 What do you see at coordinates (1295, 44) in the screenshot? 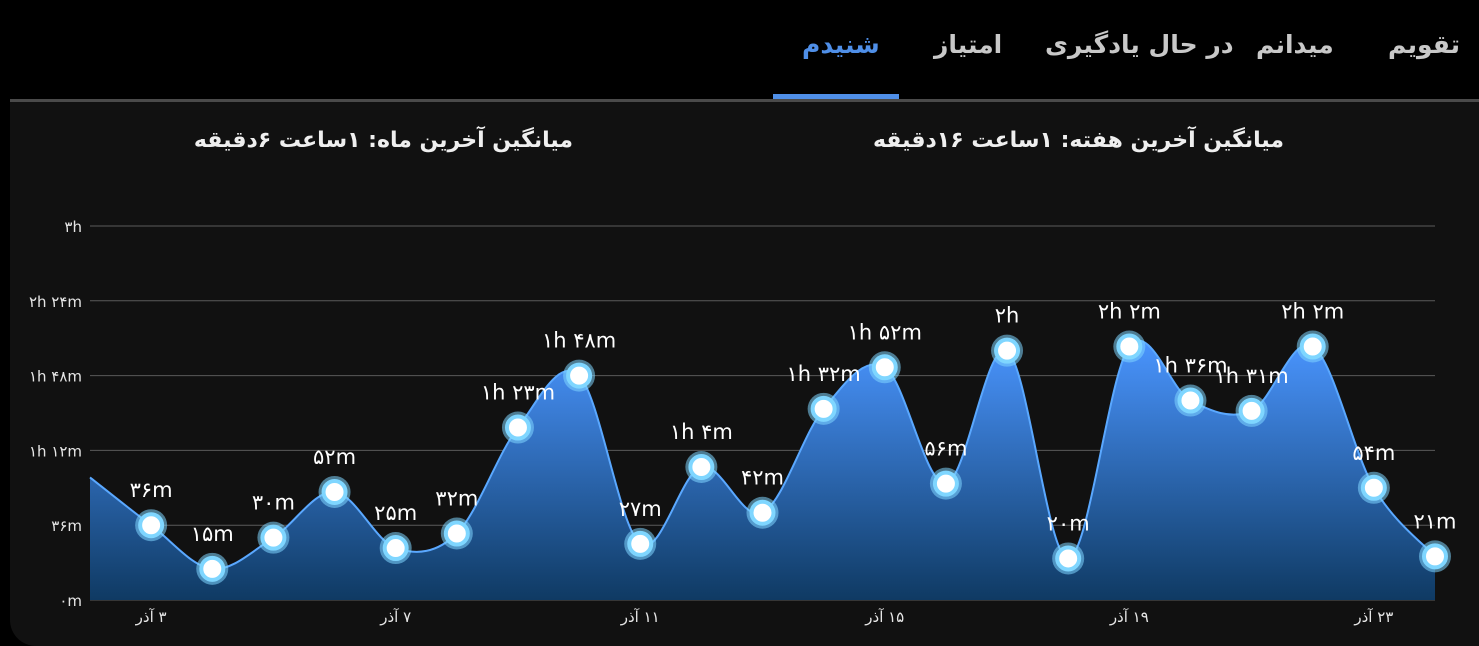
I see `tab-known: میدانم` at bounding box center [1295, 44].